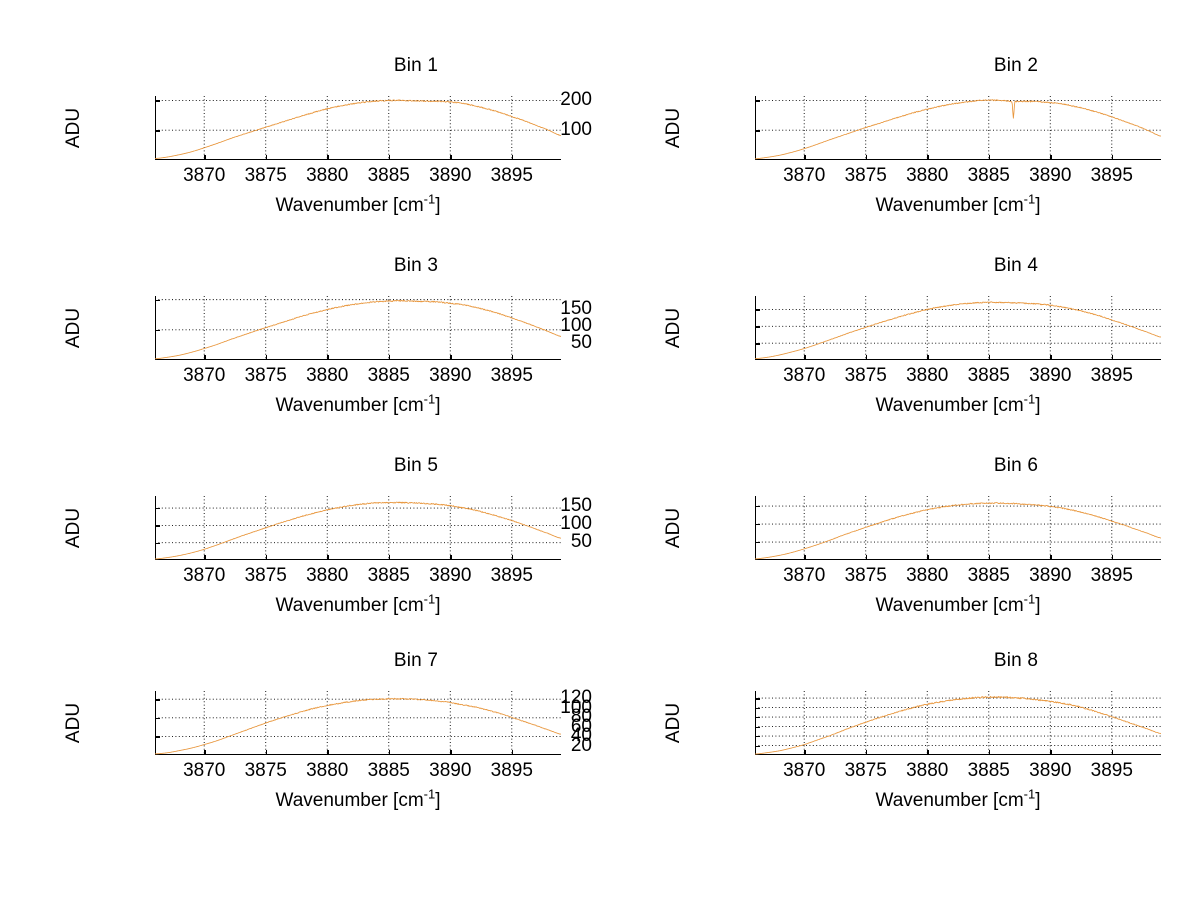  What do you see at coordinates (300, 661) in the screenshot?
I see `panel-title: Bin 7` at bounding box center [300, 661].